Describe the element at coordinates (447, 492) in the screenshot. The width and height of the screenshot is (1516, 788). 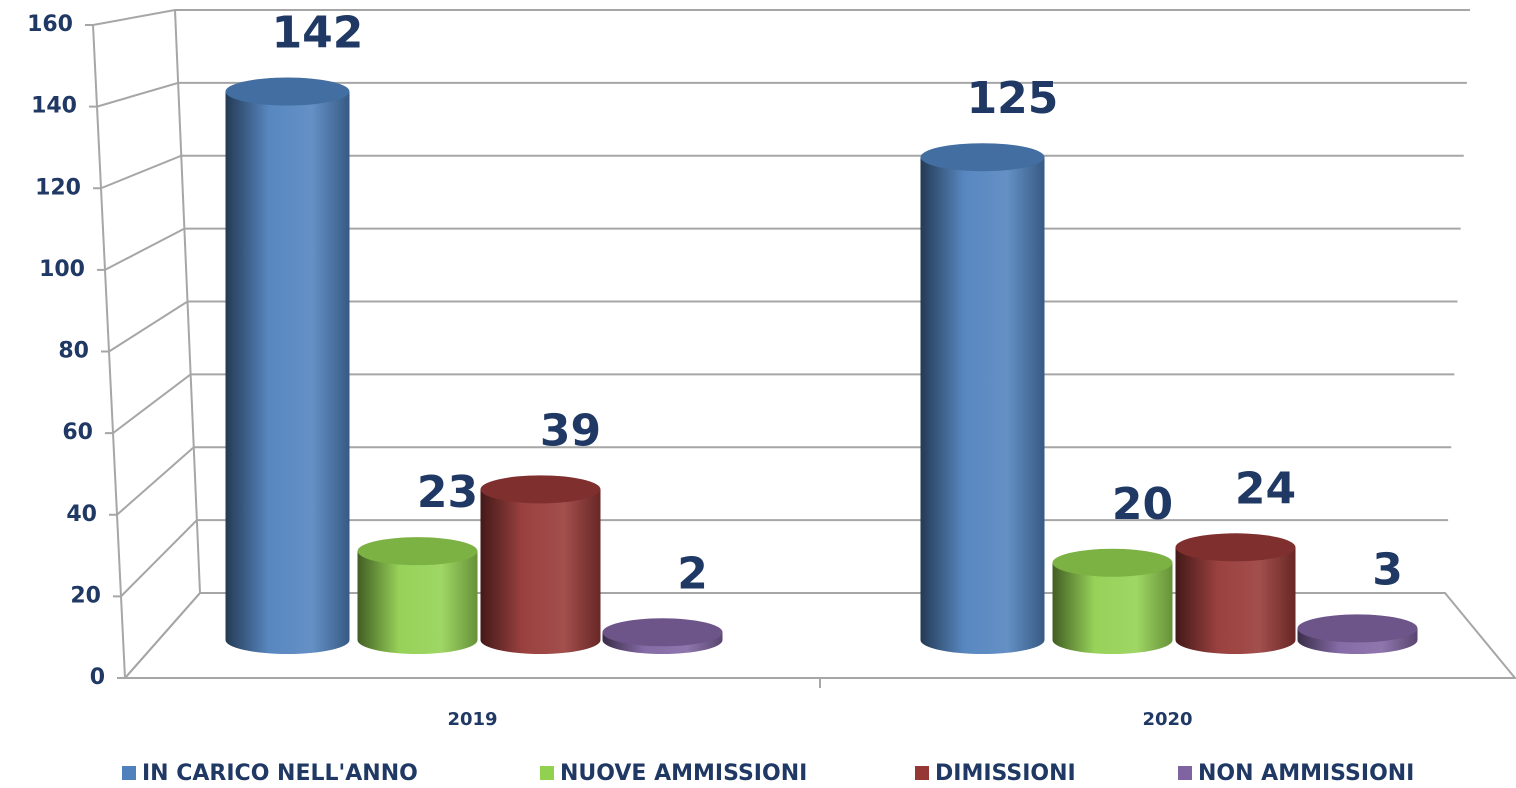
I see `data-label: 23` at that location.